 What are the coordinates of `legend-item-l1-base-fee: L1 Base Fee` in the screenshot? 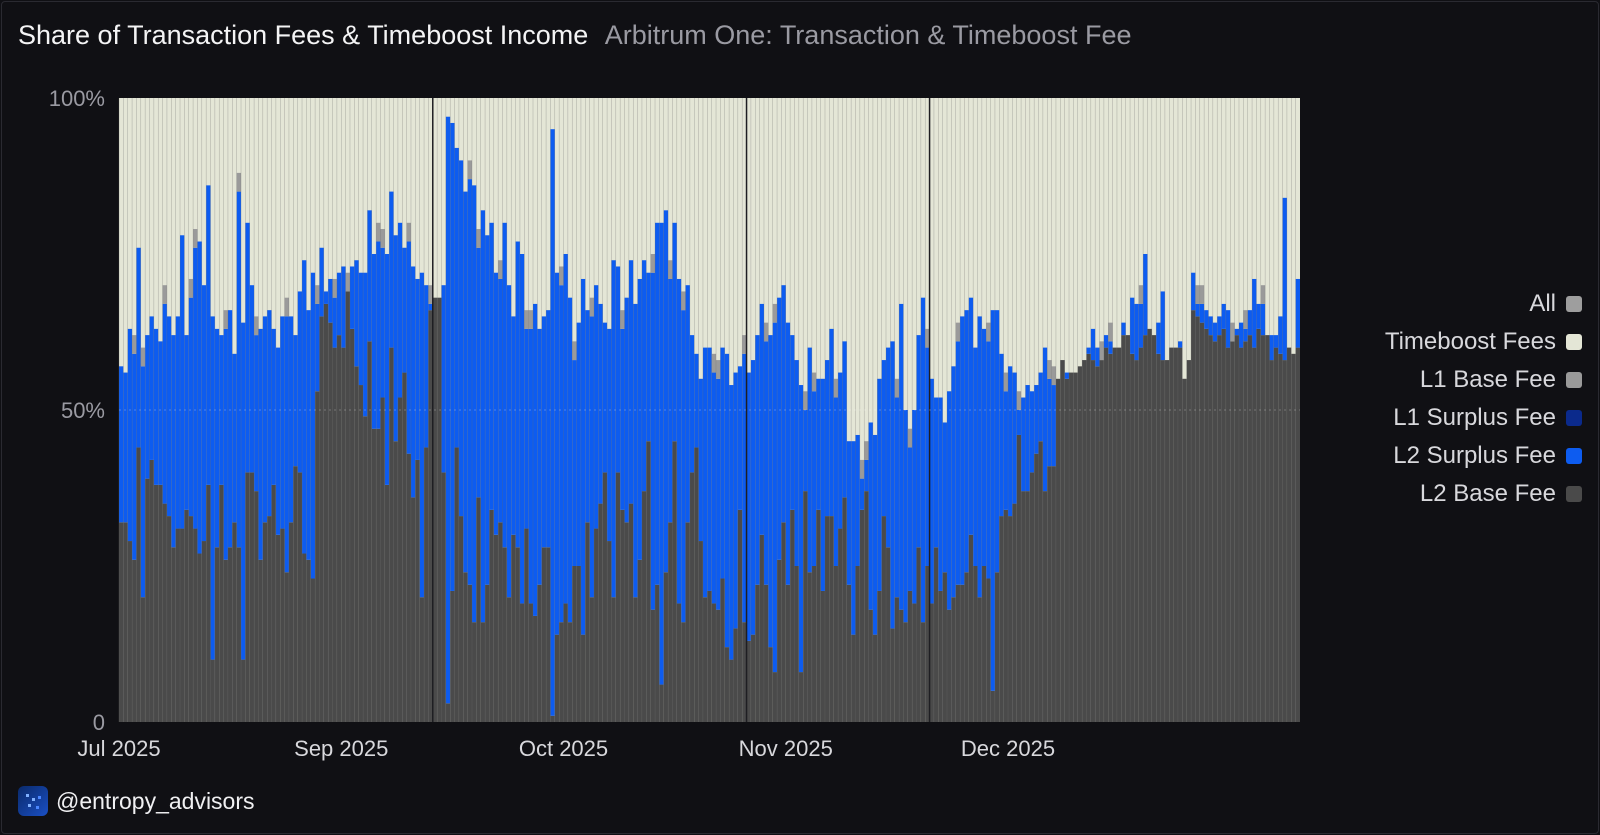 It's located at (1501, 380).